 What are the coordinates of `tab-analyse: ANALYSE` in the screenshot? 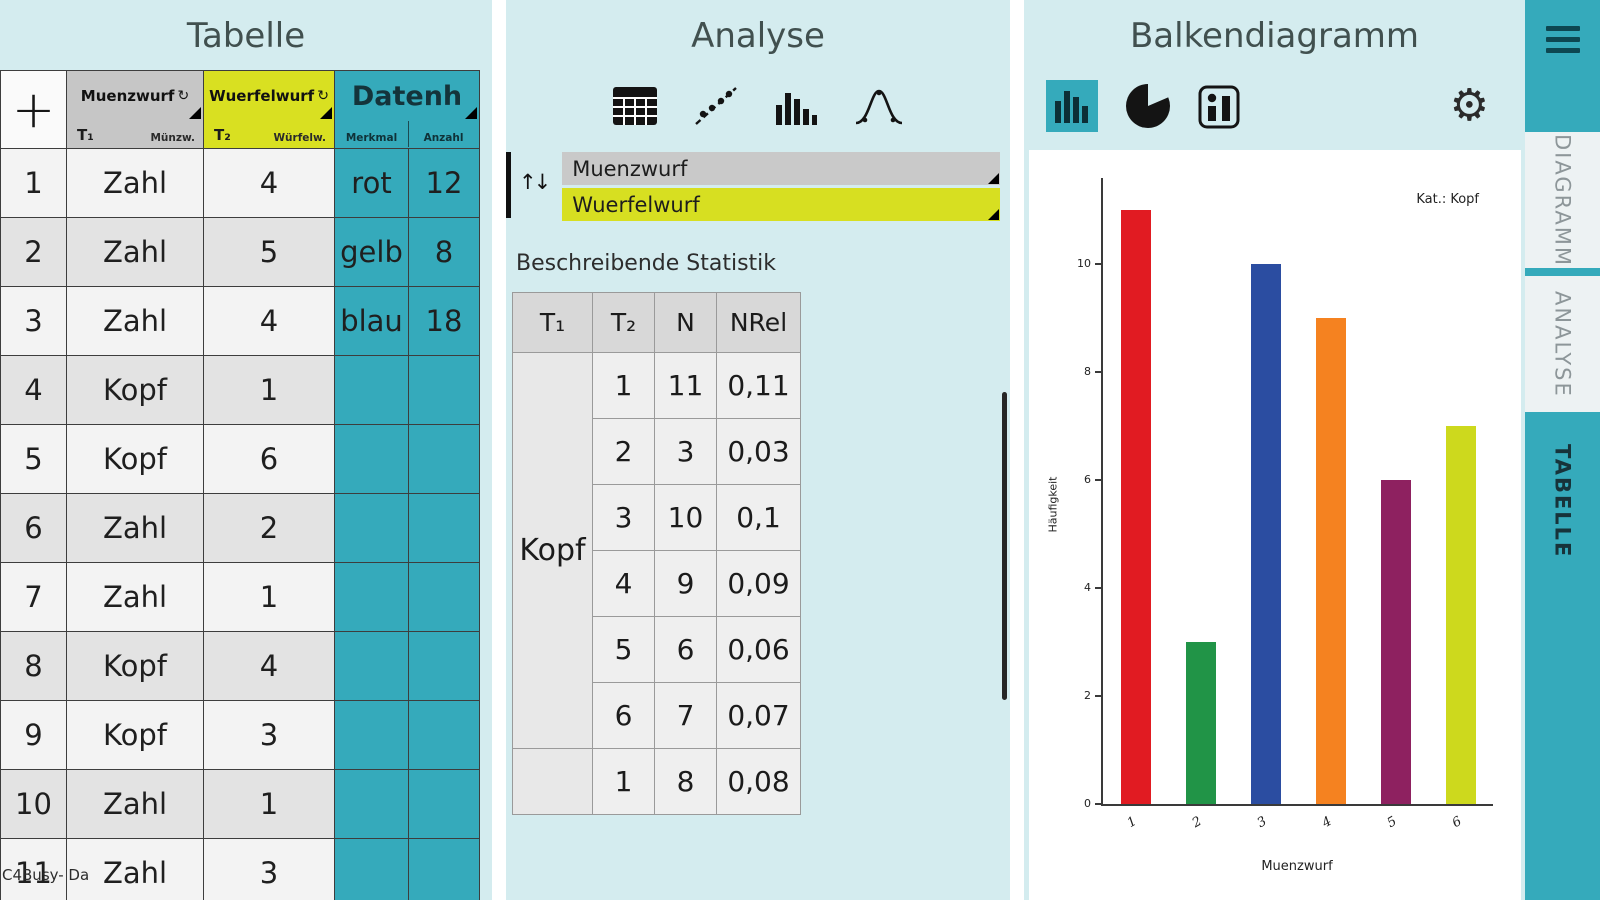 It's located at (1562, 344).